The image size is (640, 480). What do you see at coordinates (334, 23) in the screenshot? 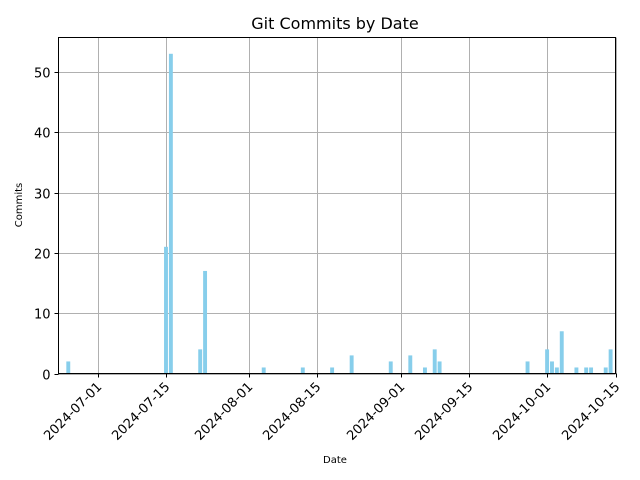
I see `chart-title: Git Commits by Date` at bounding box center [334, 23].